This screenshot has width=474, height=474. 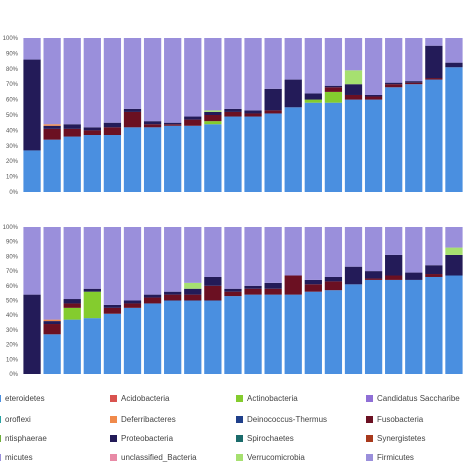 I want to click on legend-label: Proteobacteria, so click(x=147, y=438).